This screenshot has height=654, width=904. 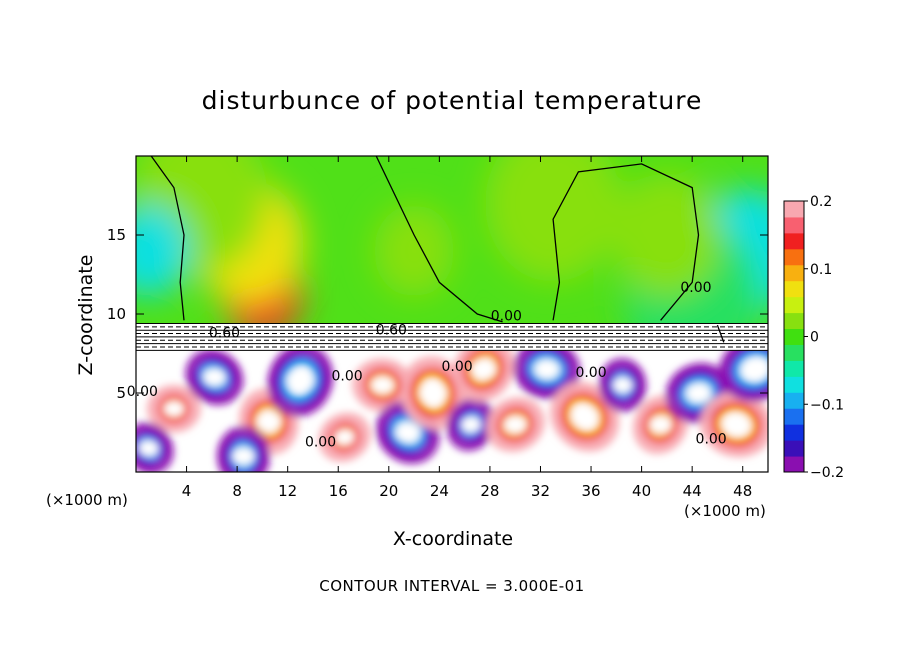 What do you see at coordinates (540, 491) in the screenshot?
I see `x-tick-label-7: 32` at bounding box center [540, 491].